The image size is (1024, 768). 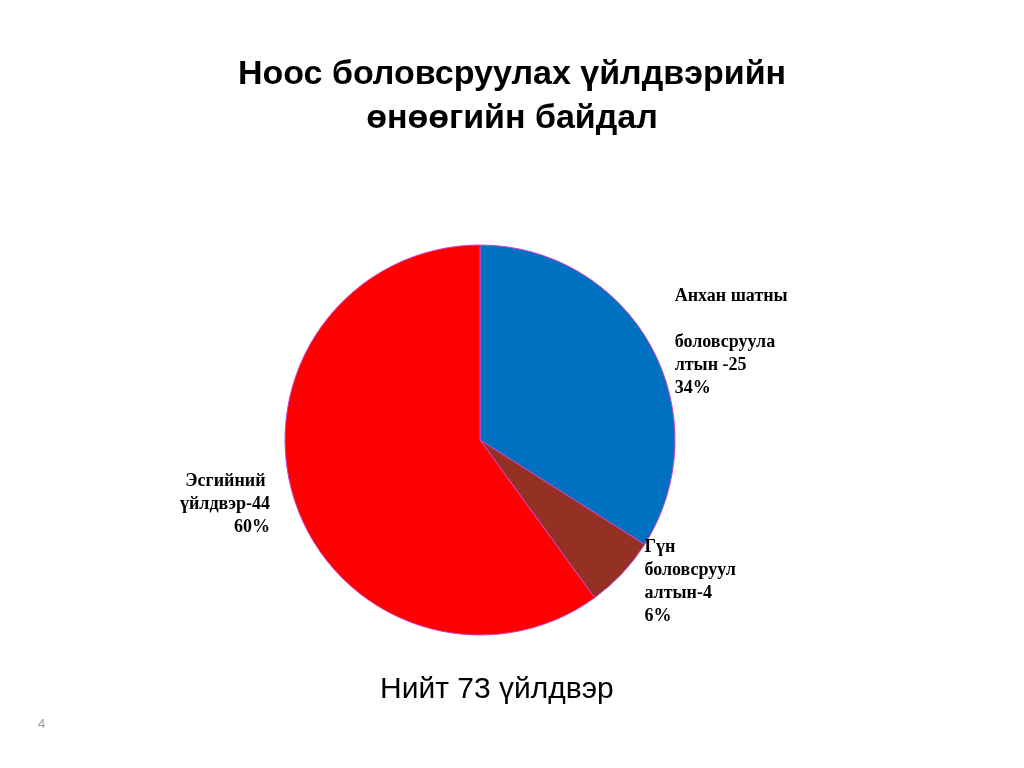 What do you see at coordinates (42, 723) in the screenshot?
I see `text: 4` at bounding box center [42, 723].